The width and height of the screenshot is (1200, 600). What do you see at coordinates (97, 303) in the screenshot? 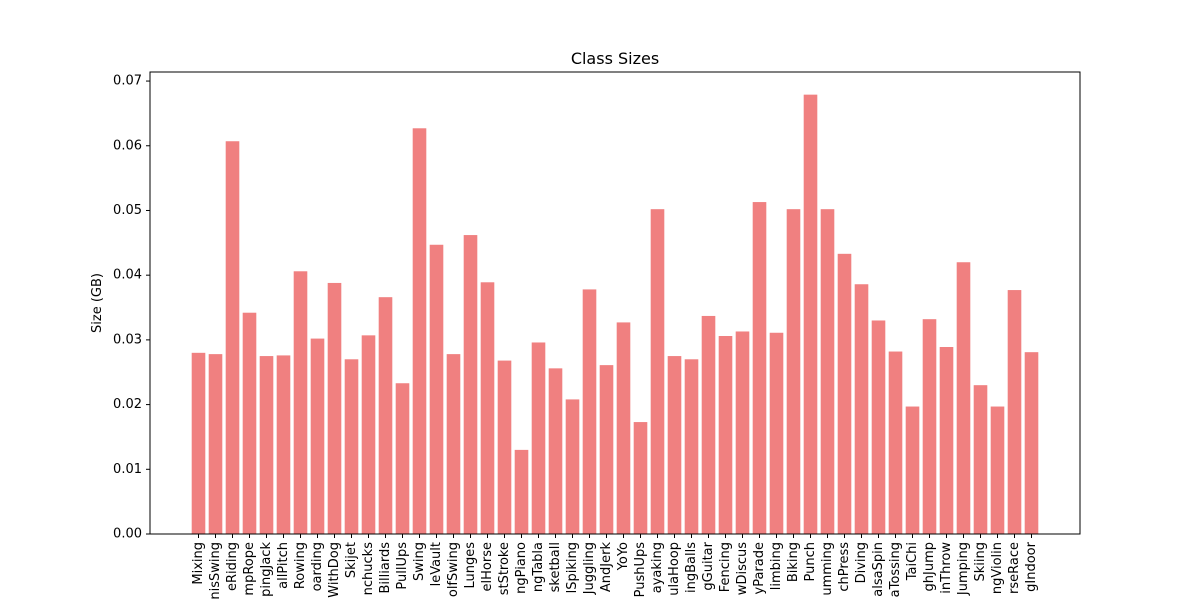
I see `y-axis-title: Size (GB)` at bounding box center [97, 303].